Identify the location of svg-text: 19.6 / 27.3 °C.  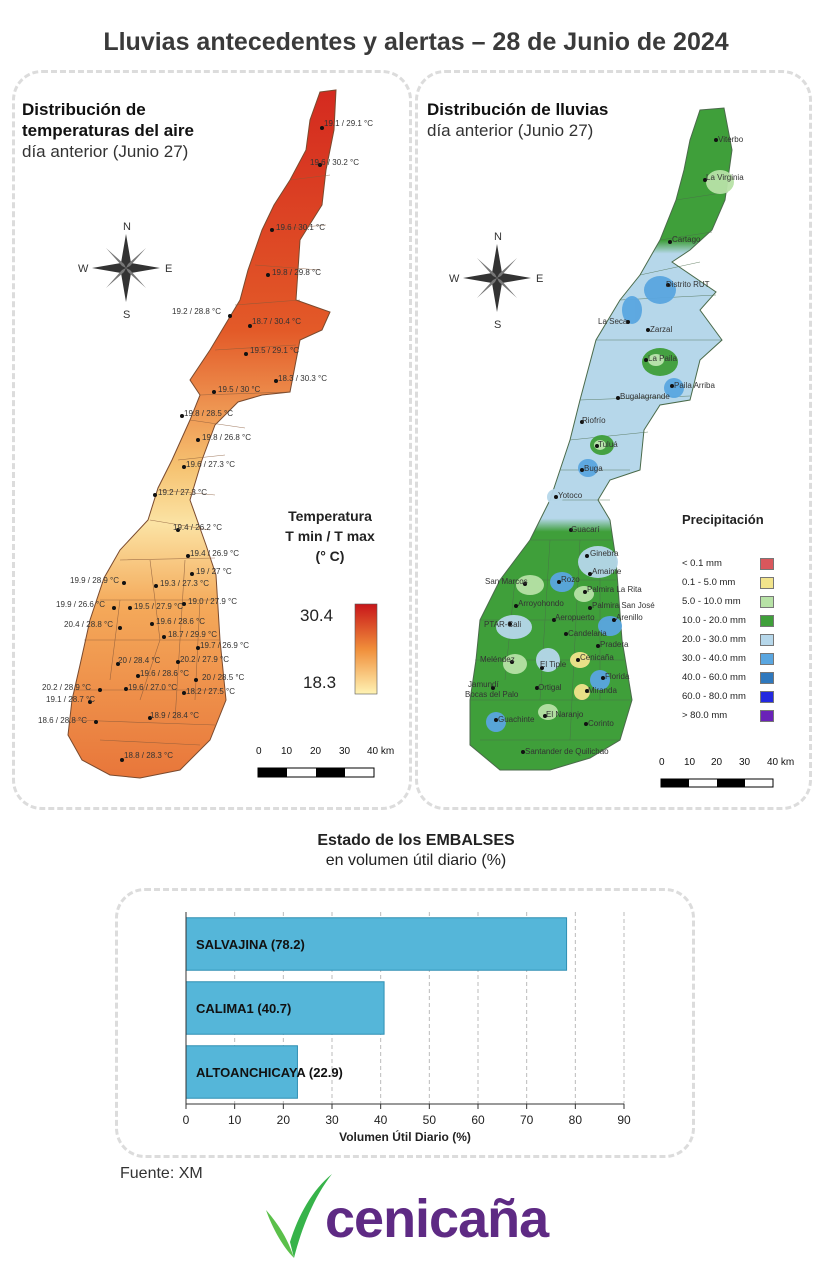
(210, 464).